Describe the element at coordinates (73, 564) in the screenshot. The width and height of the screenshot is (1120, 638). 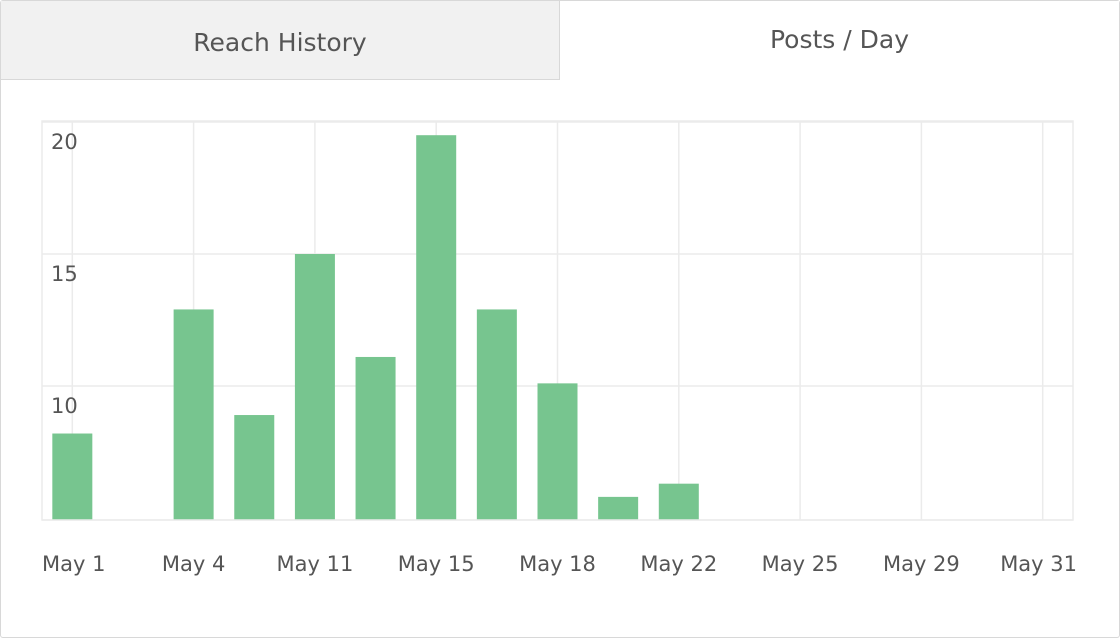
I see `x-tick-label: May 1` at that location.